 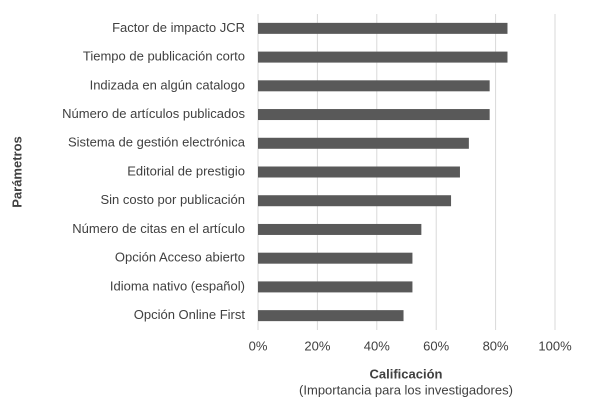 I want to click on x-tick-label: 60%, so click(x=436, y=345).